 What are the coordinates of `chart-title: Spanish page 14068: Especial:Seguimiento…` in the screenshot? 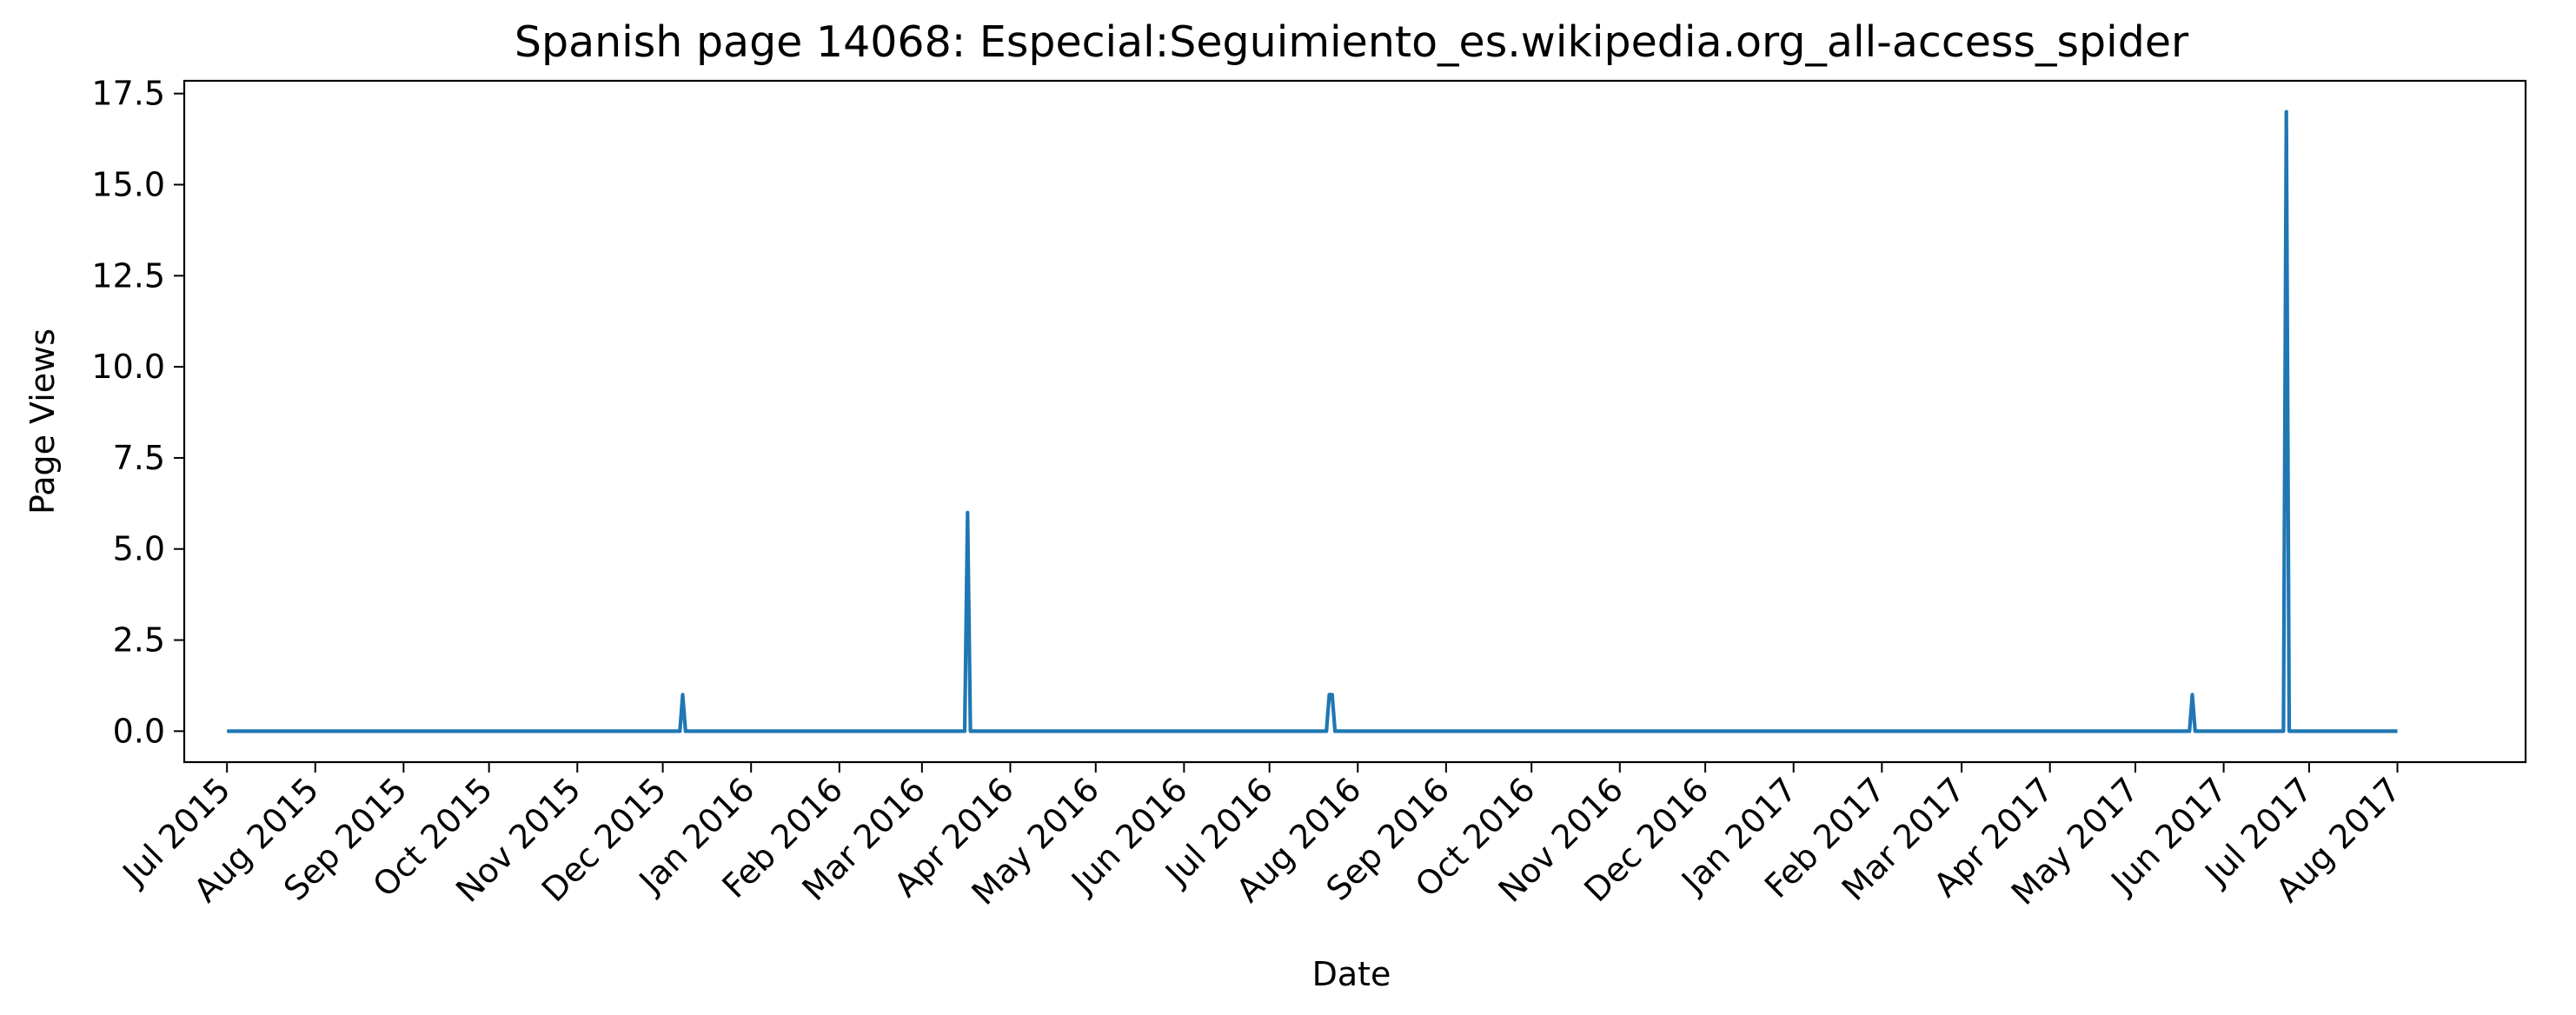 It's located at (1352, 42).